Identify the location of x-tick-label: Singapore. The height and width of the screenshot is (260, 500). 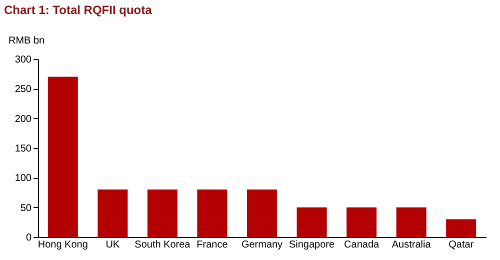
(312, 245).